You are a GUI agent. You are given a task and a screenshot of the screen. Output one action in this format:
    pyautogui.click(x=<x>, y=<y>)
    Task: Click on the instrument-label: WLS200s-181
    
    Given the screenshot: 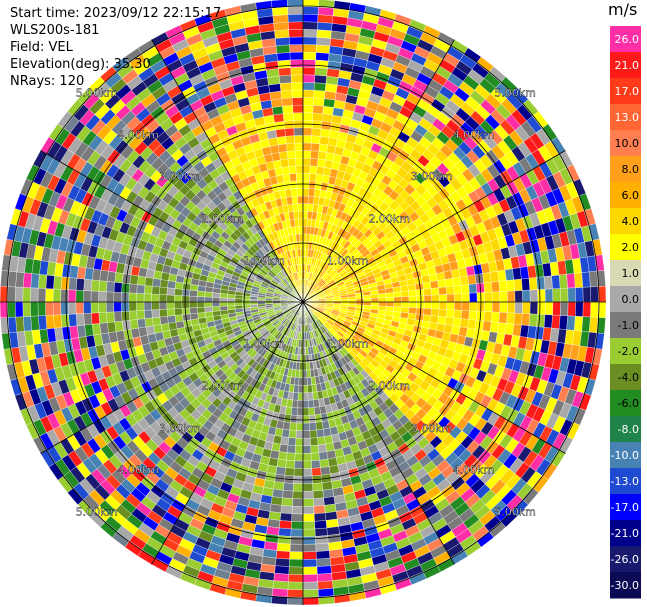 What is the action you would take?
    pyautogui.click(x=55, y=30)
    